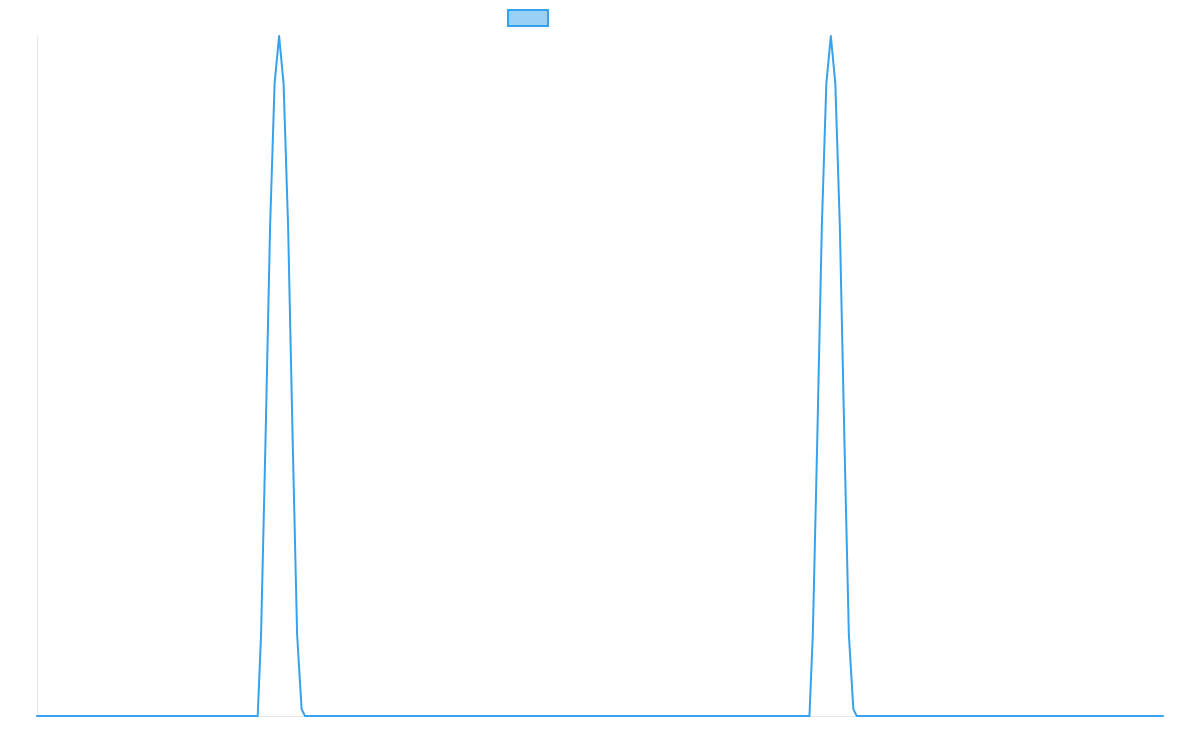 This screenshot has height=750, width=1200. I want to click on legend-swatch, so click(528, 18).